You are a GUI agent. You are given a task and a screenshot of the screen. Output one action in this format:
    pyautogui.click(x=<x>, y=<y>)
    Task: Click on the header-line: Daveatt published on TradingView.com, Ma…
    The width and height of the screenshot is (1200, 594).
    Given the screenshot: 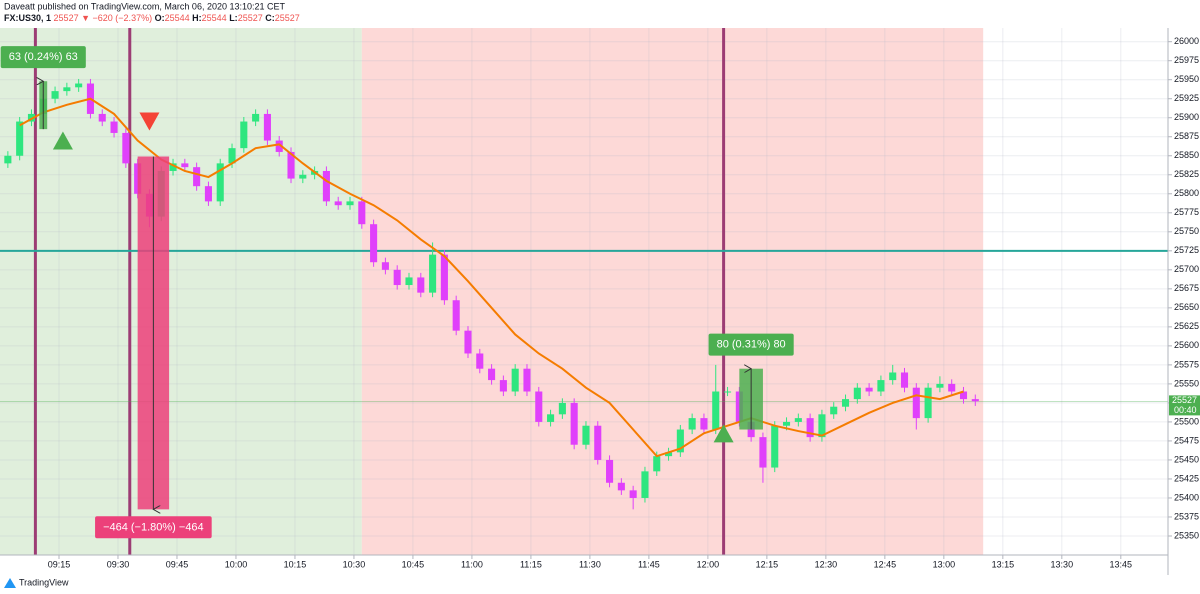 What is the action you would take?
    pyautogui.click(x=145, y=6)
    